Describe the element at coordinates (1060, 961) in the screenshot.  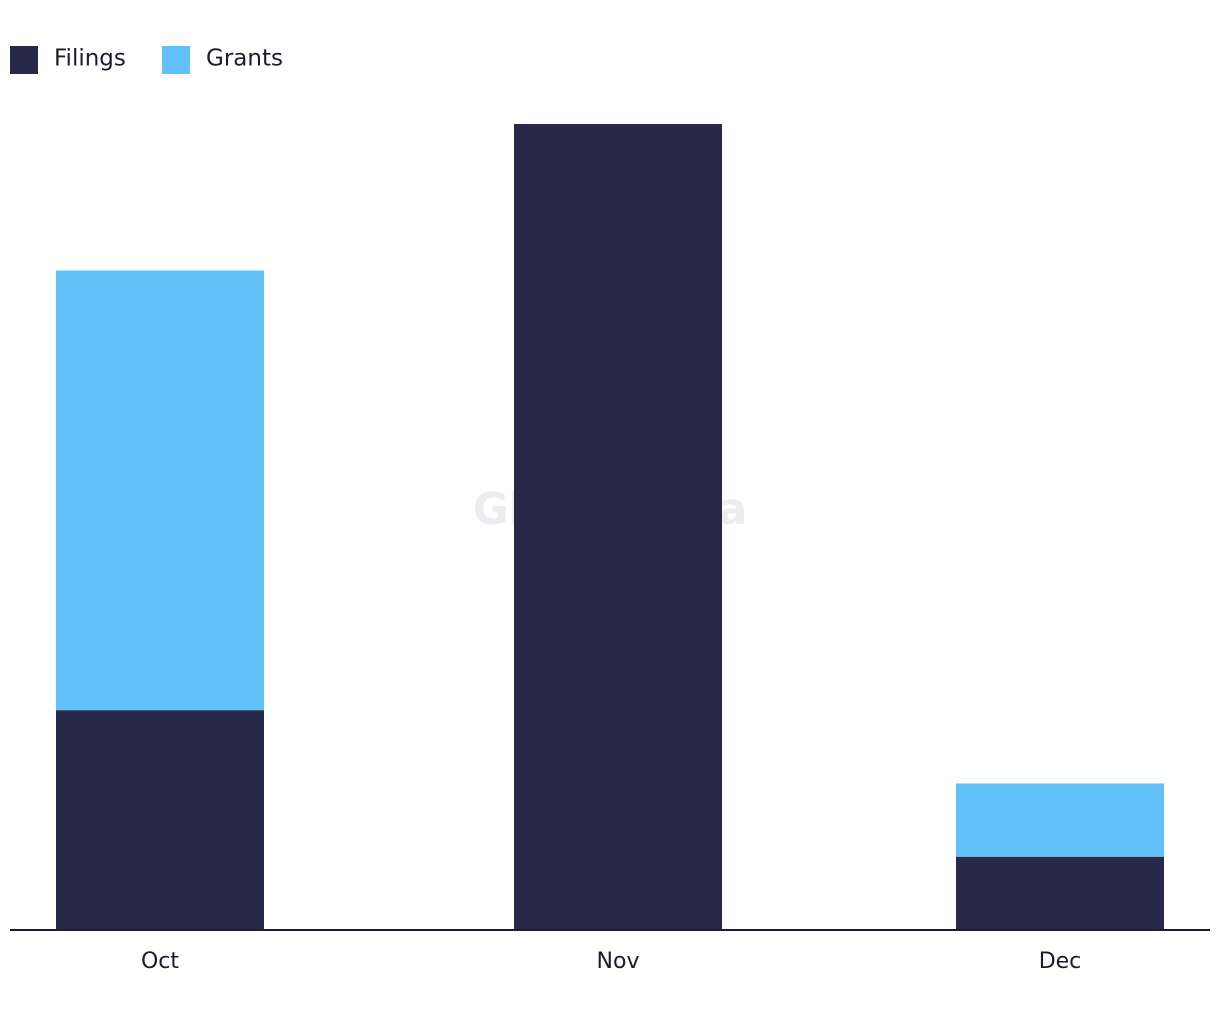
I see `x-tick-label: Dec` at that location.